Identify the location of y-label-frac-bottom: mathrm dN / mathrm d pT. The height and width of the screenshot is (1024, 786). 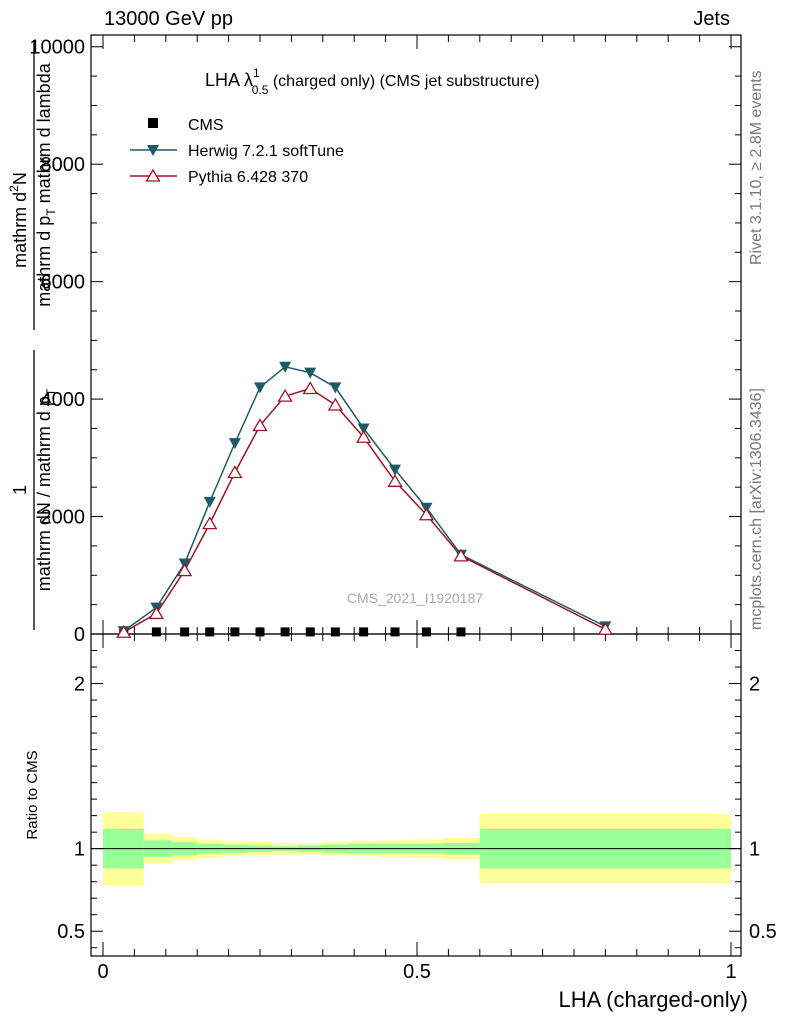
(46, 489).